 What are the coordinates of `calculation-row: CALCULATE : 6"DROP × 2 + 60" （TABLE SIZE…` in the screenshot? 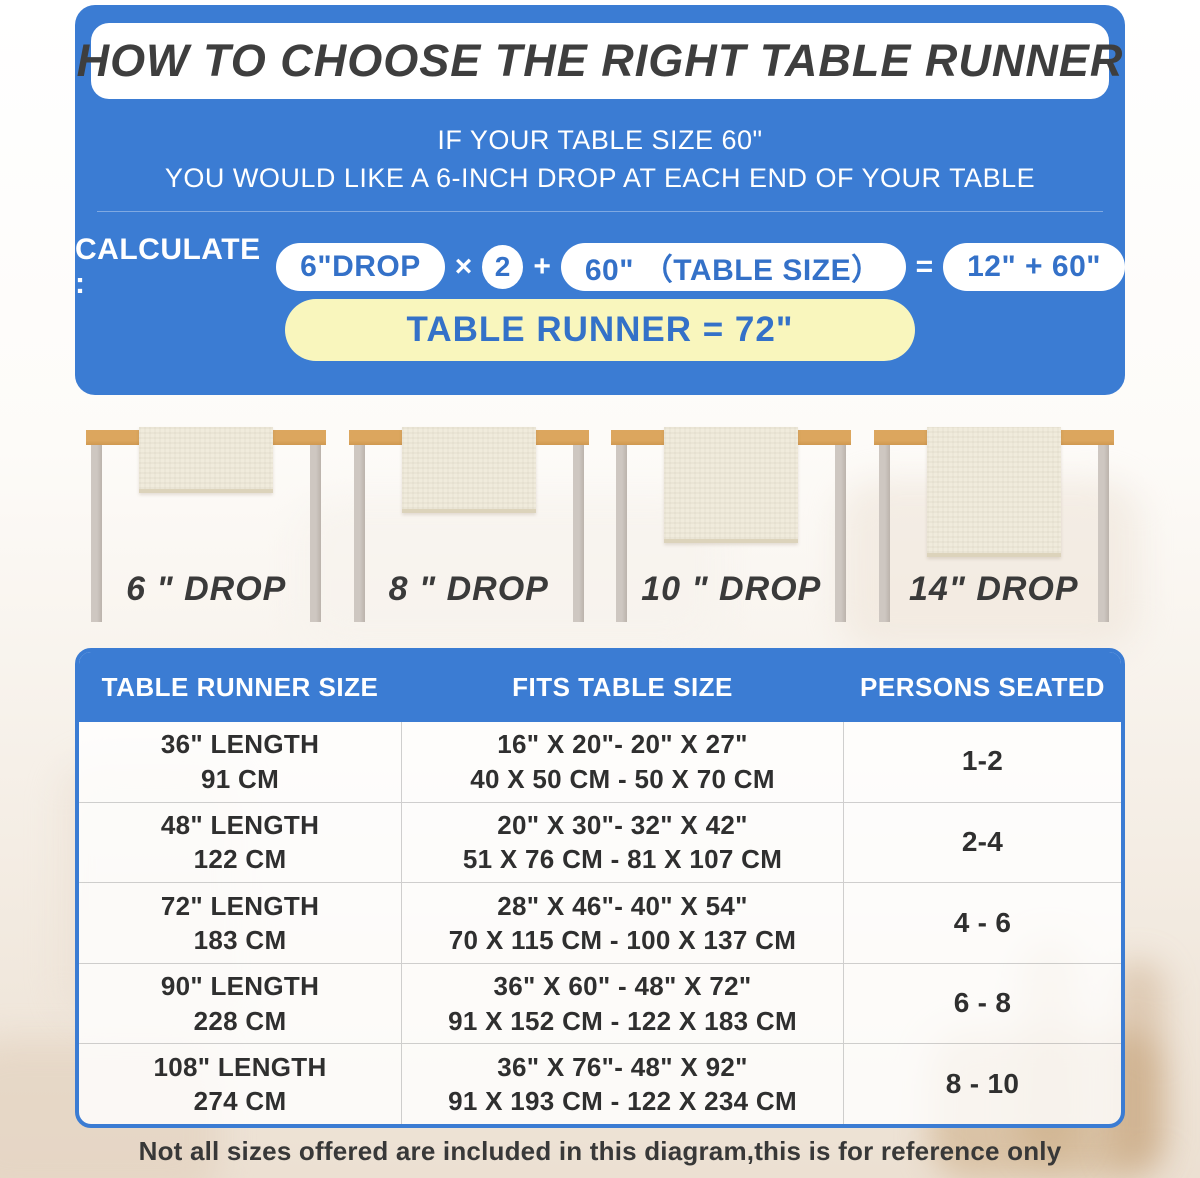 It's located at (600, 267).